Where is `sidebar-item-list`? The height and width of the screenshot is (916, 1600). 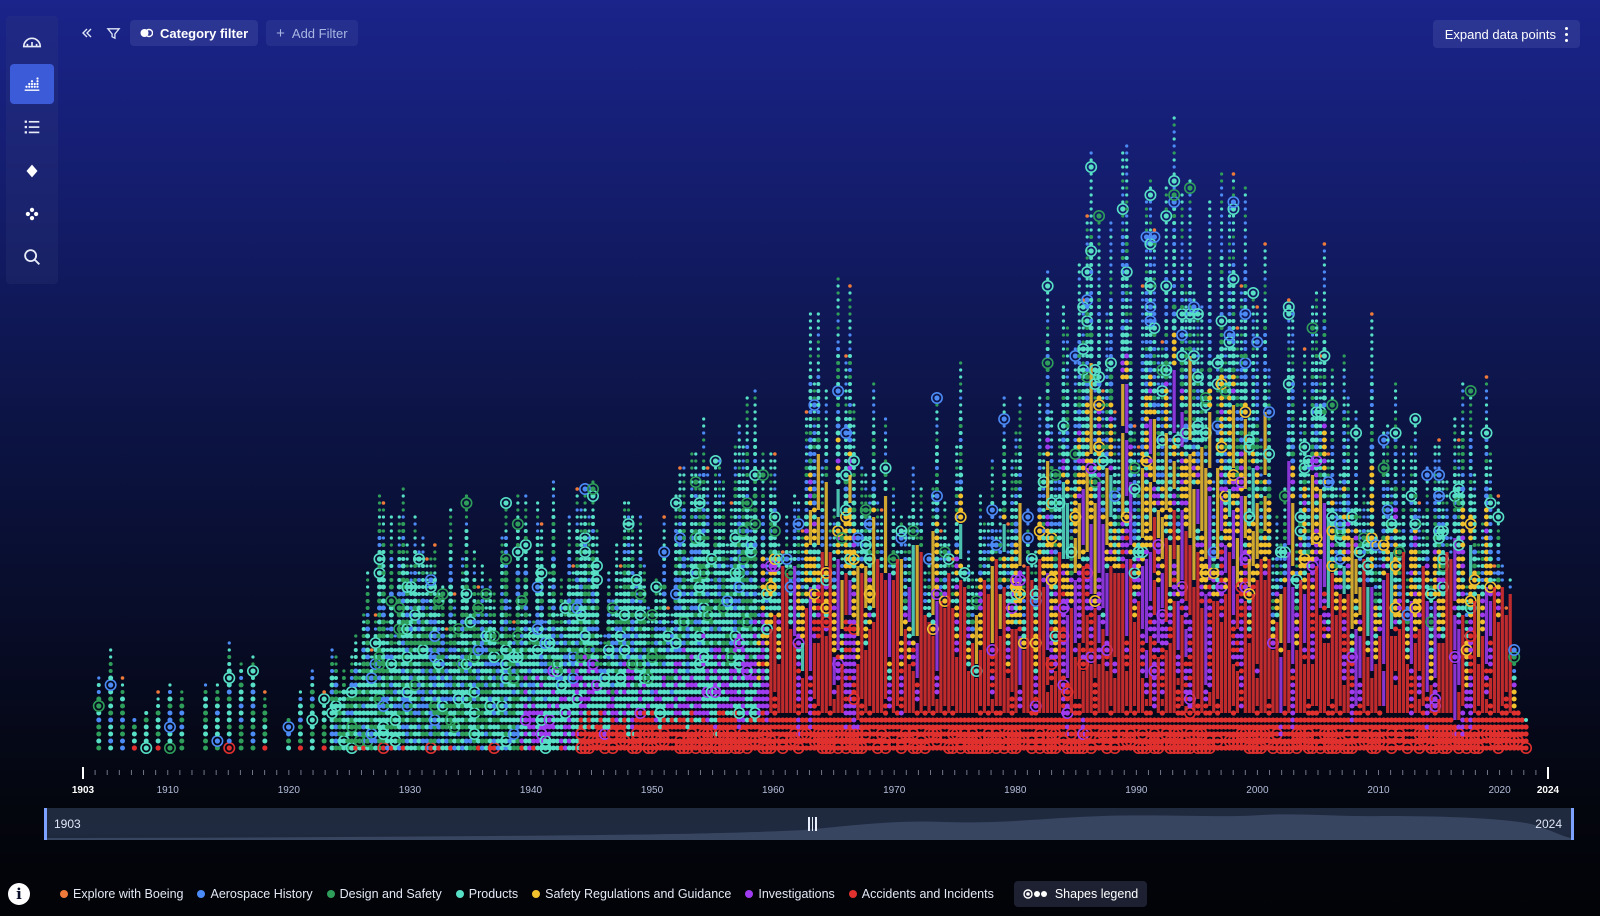 sidebar-item-list is located at coordinates (32, 127).